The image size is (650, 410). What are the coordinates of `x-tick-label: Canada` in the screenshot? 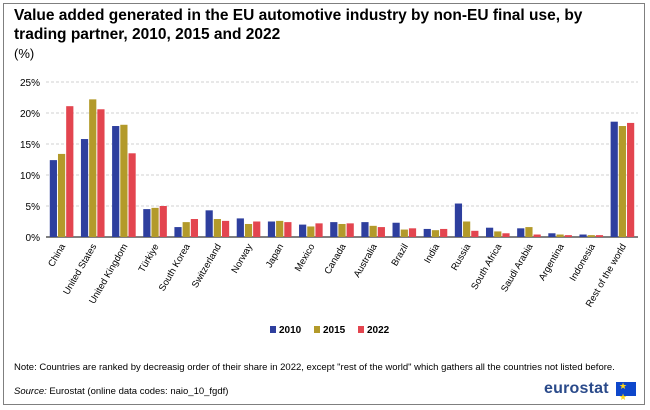 It's located at (335, 258).